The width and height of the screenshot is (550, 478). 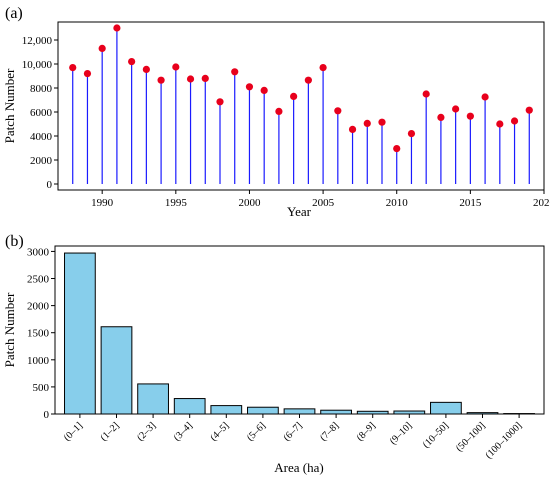 What do you see at coordinates (470, 203) in the screenshot?
I see `panel-a-xtick-label: 2015` at bounding box center [470, 203].